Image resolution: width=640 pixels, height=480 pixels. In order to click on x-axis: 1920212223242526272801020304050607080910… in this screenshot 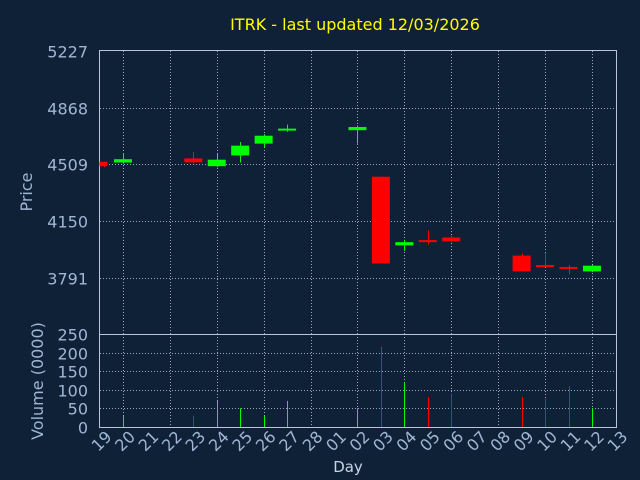, I will do `click(360, 441)`.